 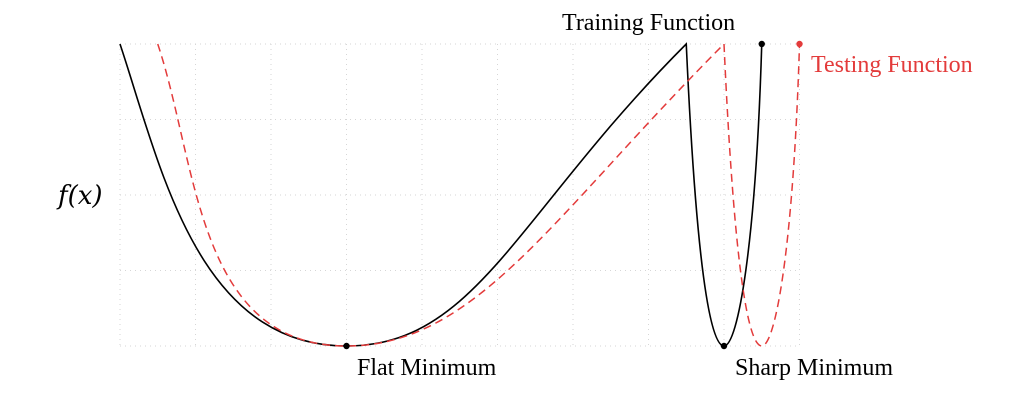 What do you see at coordinates (892, 65) in the screenshot?
I see `testing-function-label: Testing Function` at bounding box center [892, 65].